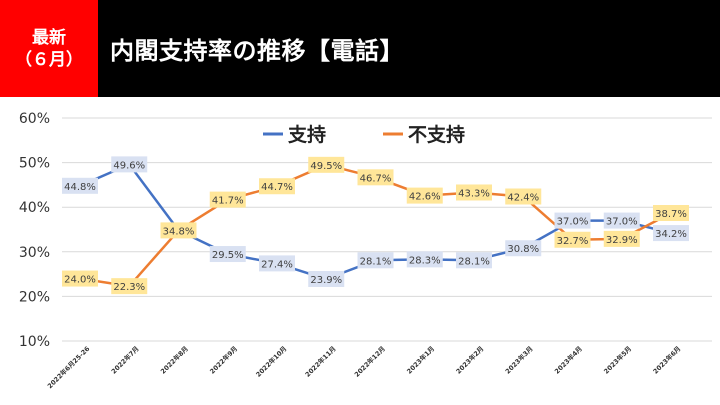 The width and height of the screenshot is (720, 405). I want to click on nonsupport-data-label: 41.7%, so click(228, 201).